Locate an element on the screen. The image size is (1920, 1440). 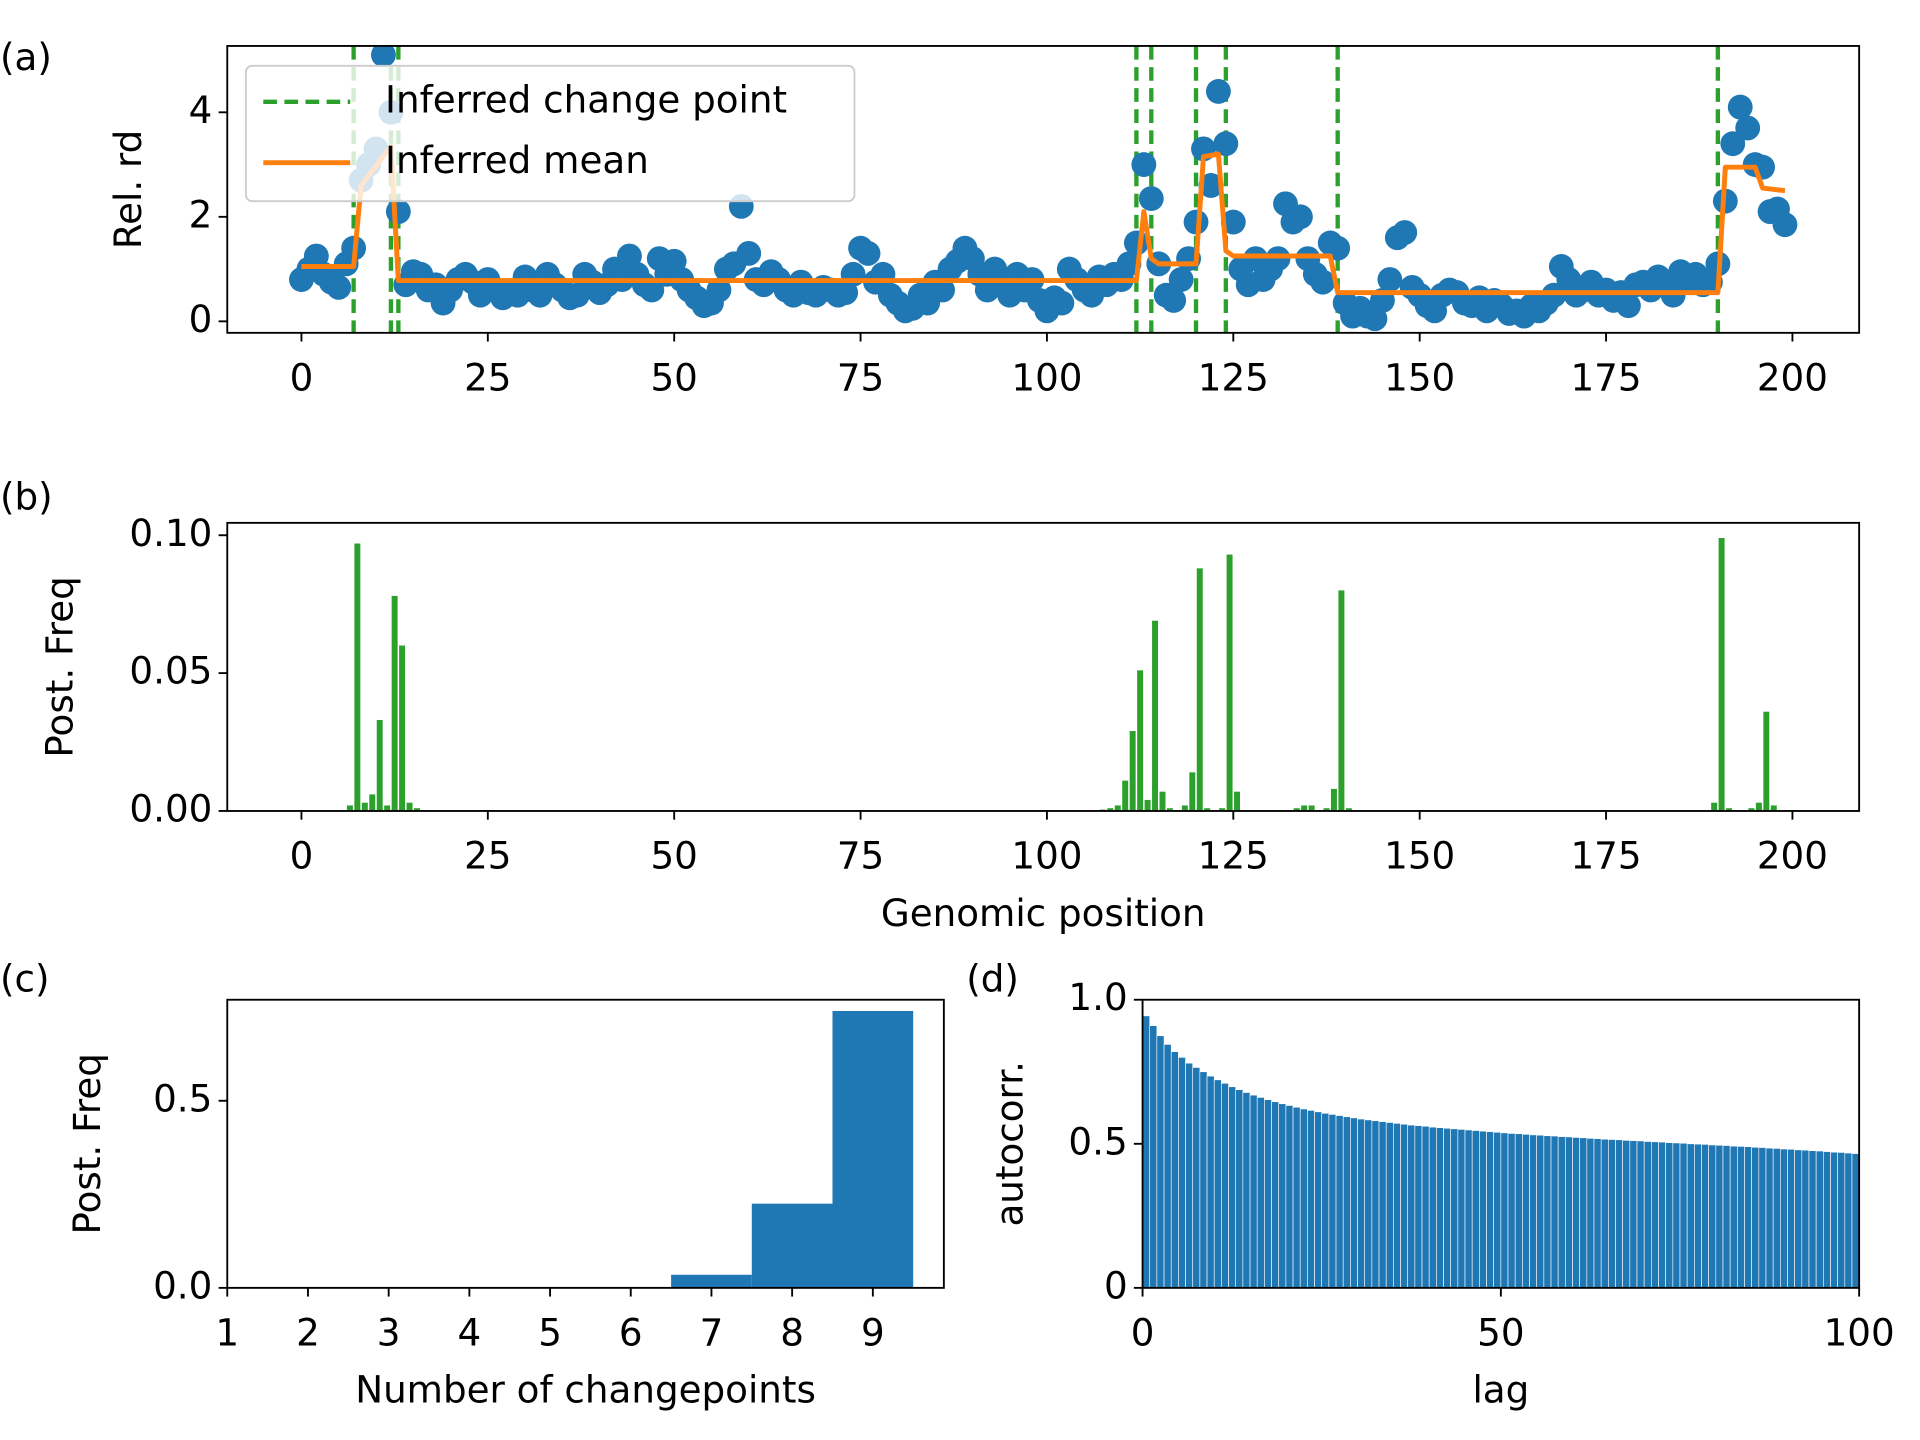
legend-label: Inferred change point is located at coordinates (586, 99).